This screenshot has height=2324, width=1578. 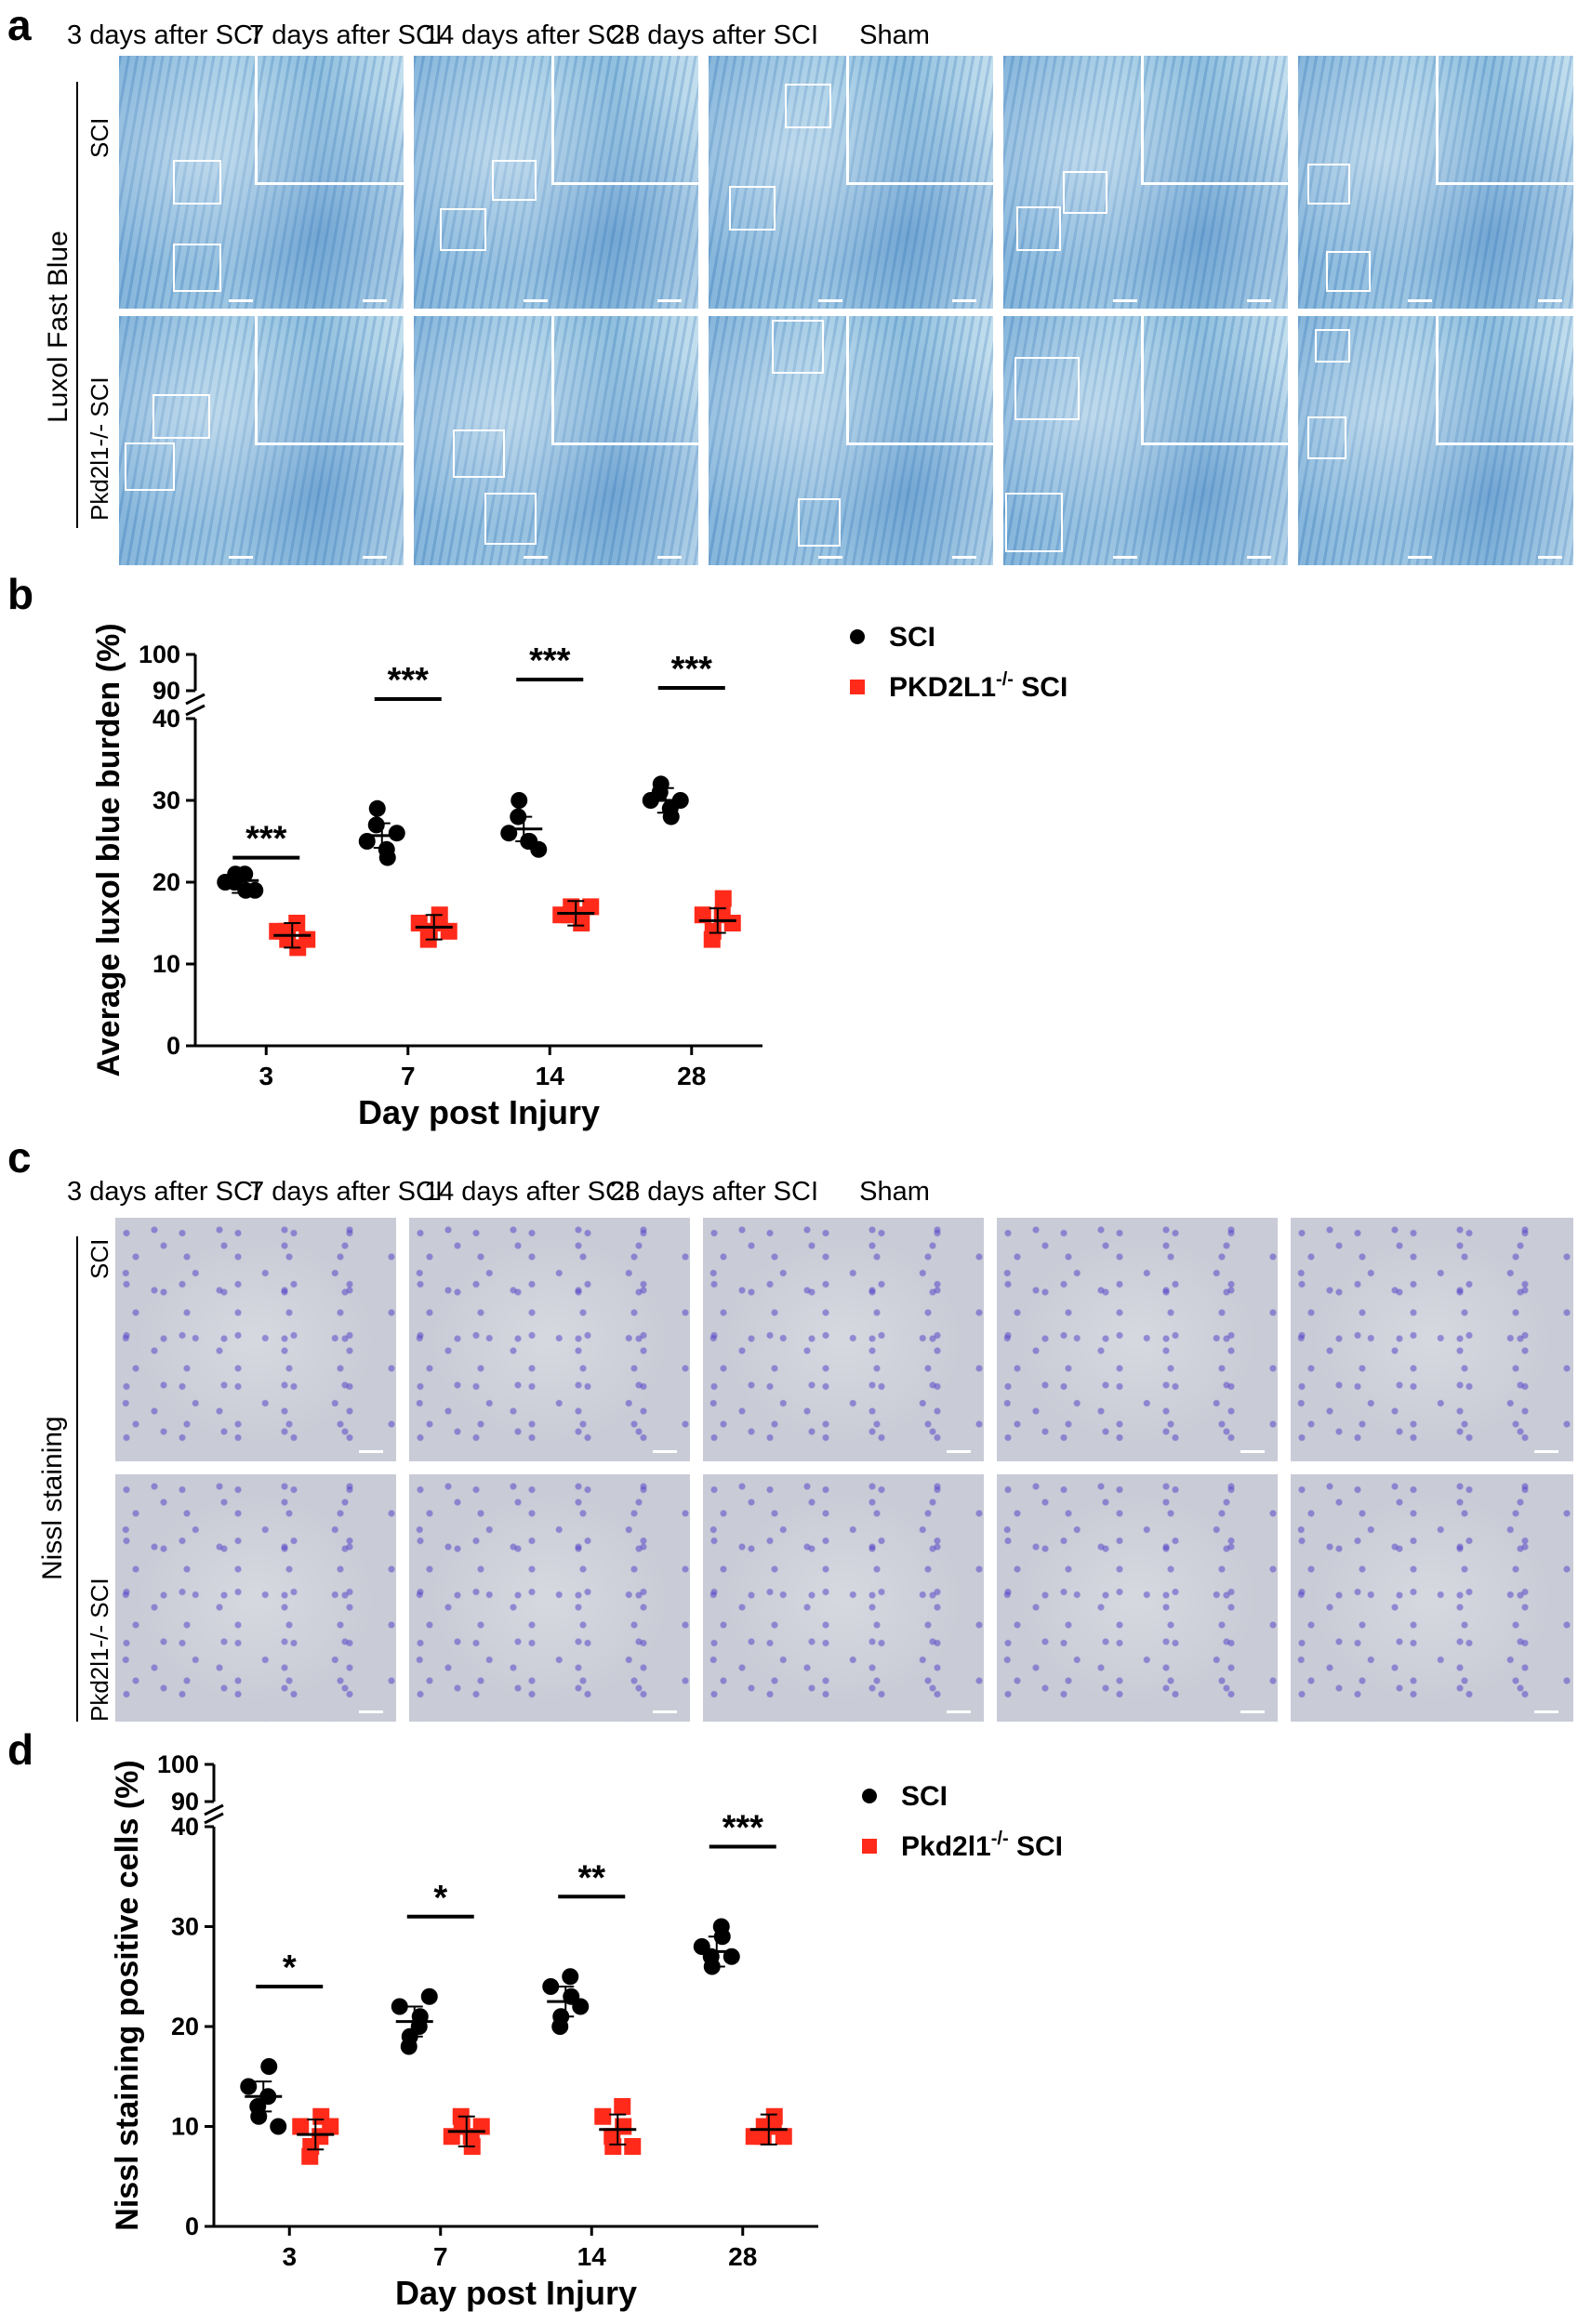 What do you see at coordinates (163, 1192) in the screenshot?
I see `panel-c-col-3d: 3 days after SCI` at bounding box center [163, 1192].